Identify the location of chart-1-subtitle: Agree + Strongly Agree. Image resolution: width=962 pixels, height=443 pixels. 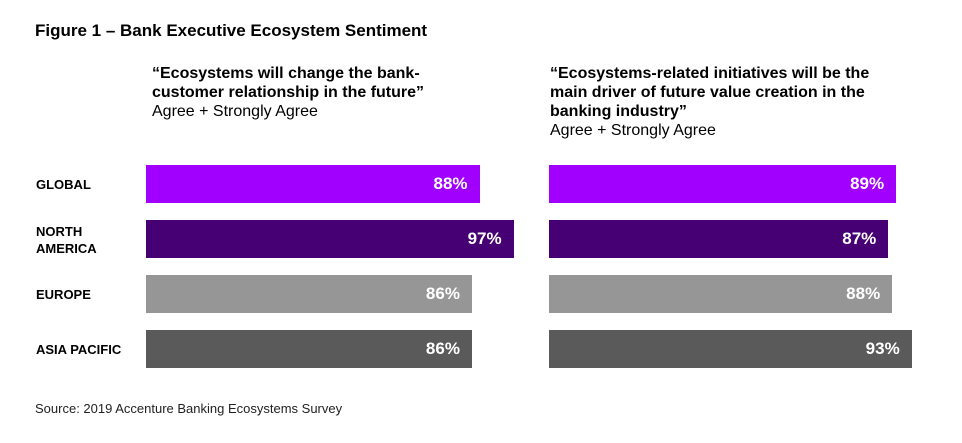
(235, 111).